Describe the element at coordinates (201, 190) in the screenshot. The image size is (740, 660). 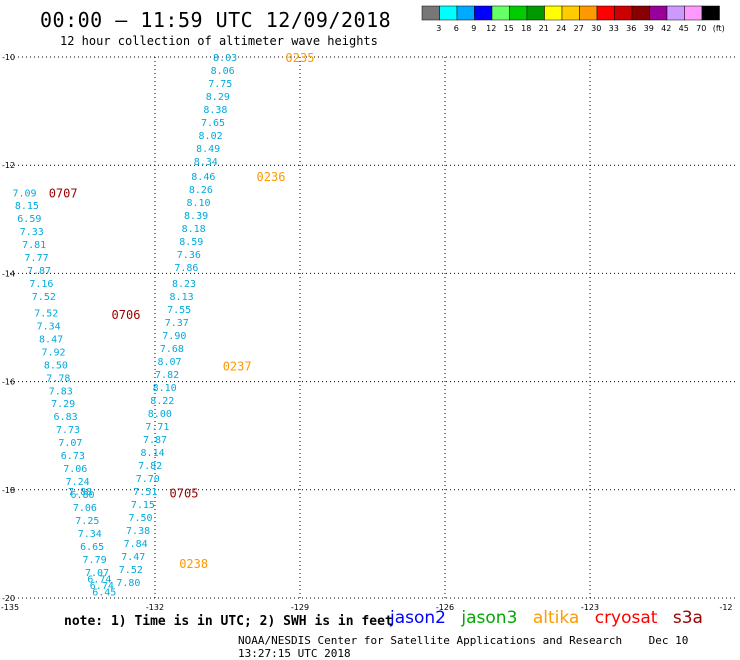
I see `wave-height-value: 8.26` at that location.